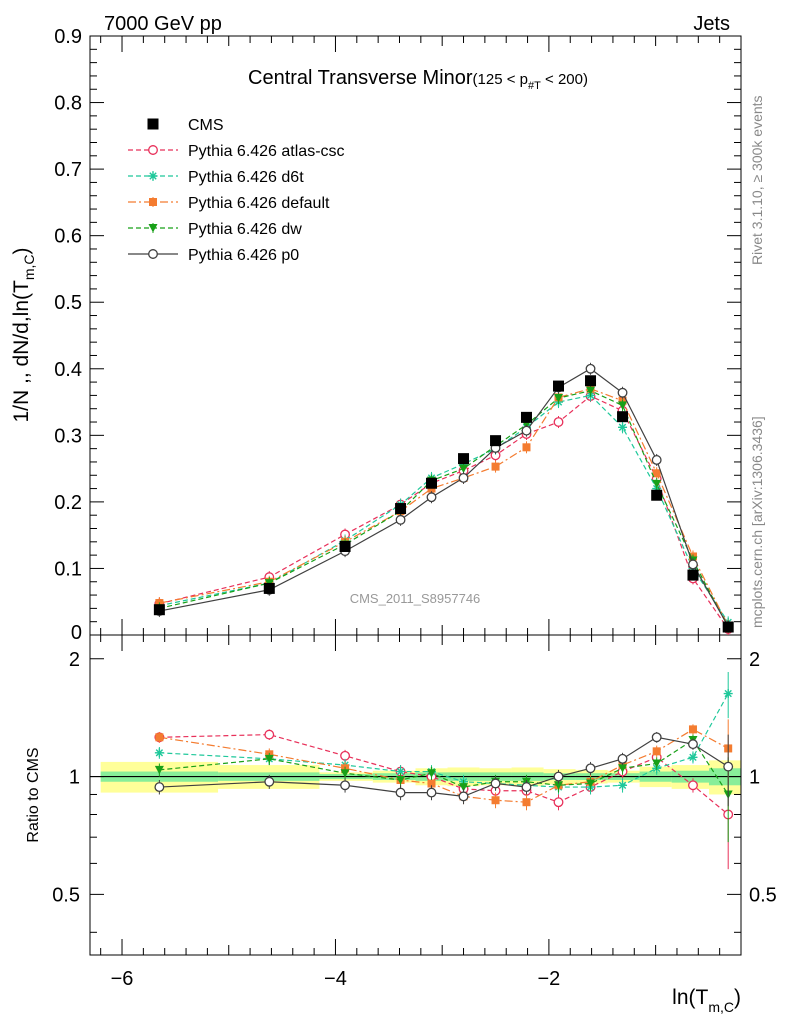 Image resolution: width=786 pixels, height=1024 pixels. I want to click on rivet-label: Rivet 3.1.10, ≥ 300k events, so click(757, 180).